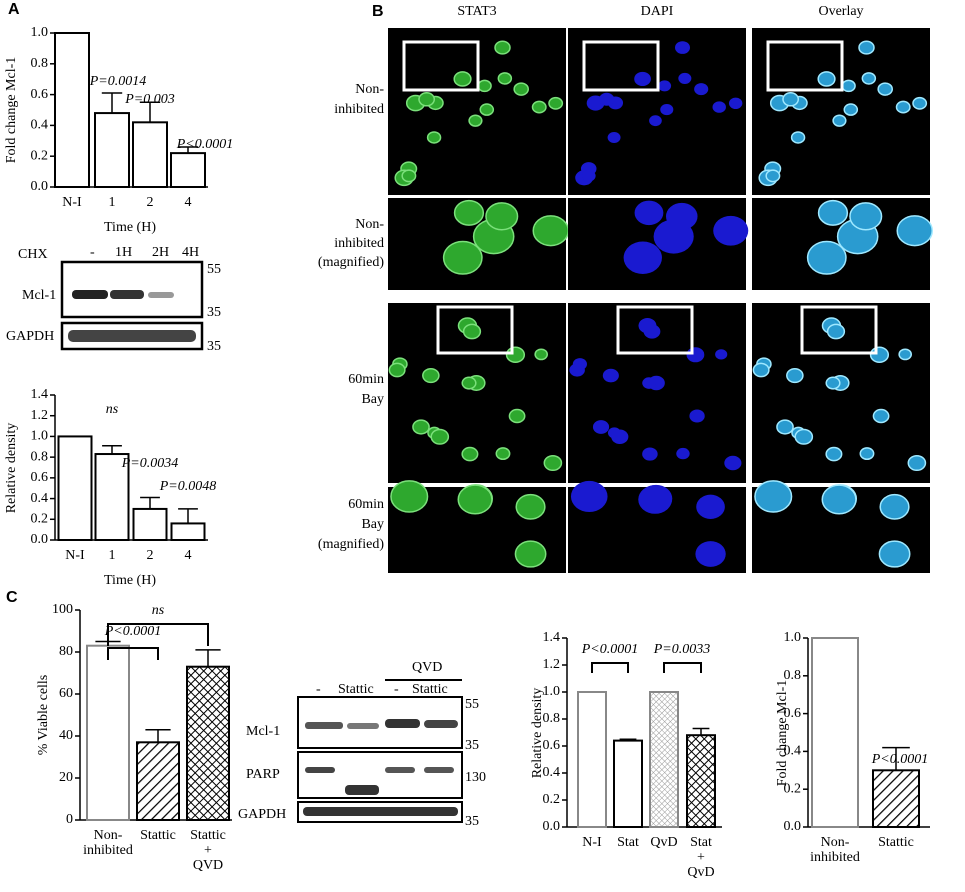 The image size is (965, 892). What do you see at coordinates (188, 486) in the screenshot?
I see `annotation: P=0.0048` at bounding box center [188, 486].